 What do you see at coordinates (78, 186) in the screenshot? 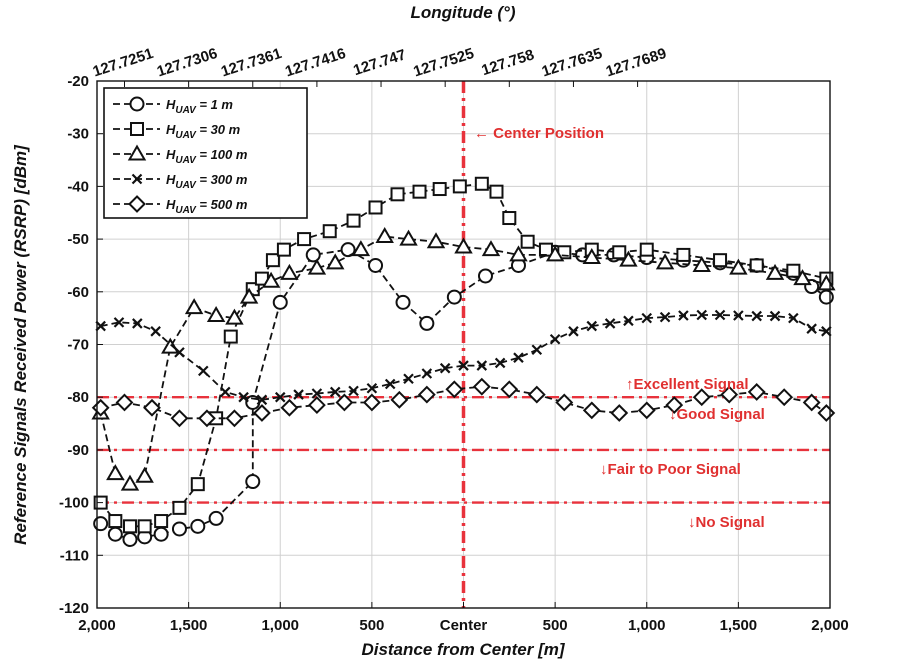
I see `y-tick-label: -40` at bounding box center [78, 186].